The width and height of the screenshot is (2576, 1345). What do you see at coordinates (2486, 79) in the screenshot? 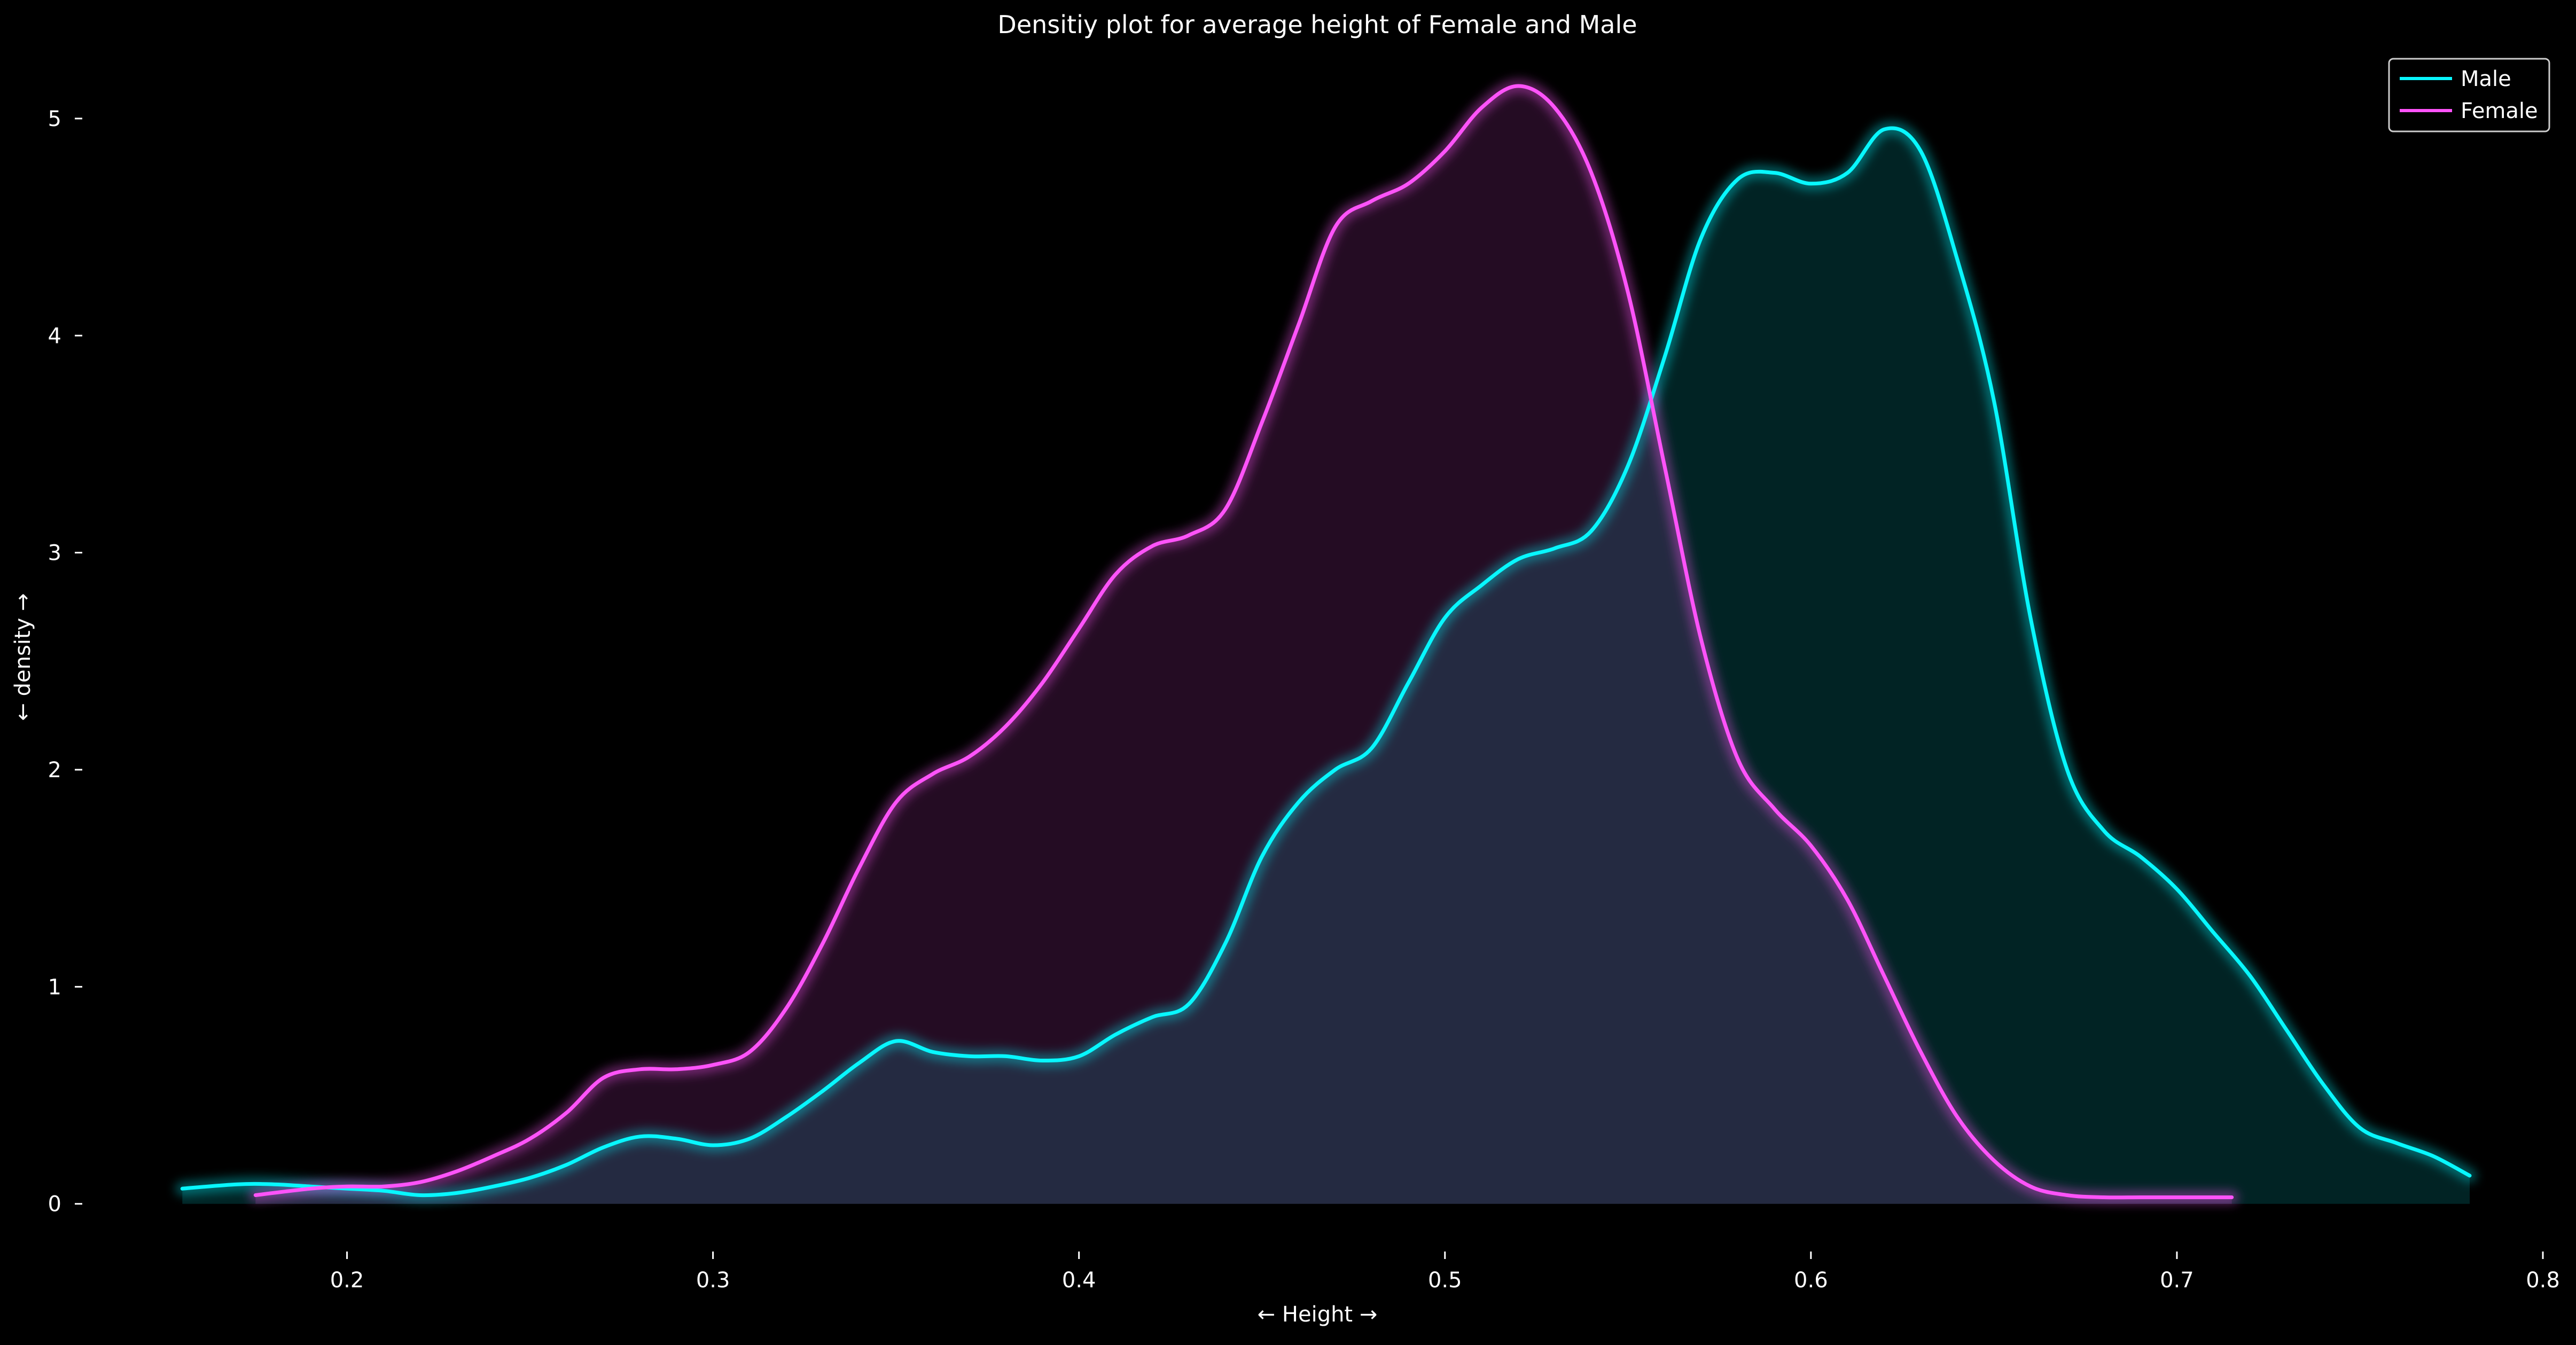
I see `legend-label-male: Male` at bounding box center [2486, 79].